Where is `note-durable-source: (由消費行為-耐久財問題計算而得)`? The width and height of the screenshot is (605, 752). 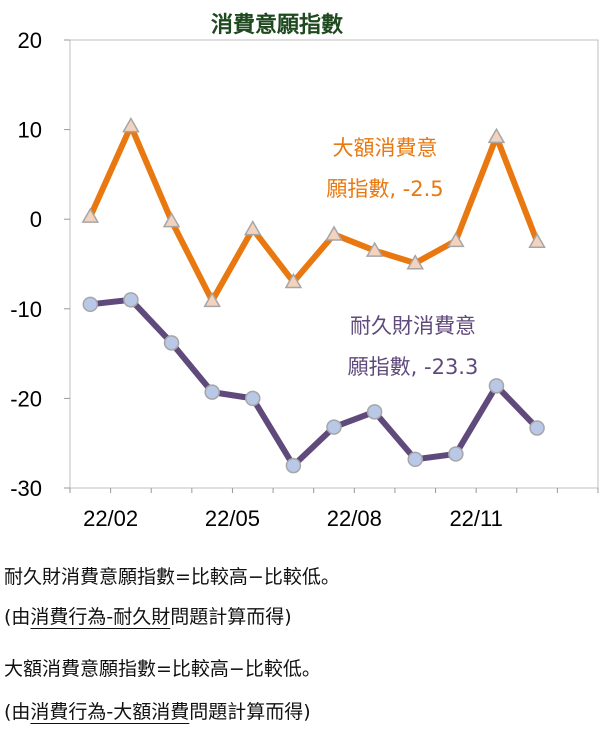
note-durable-source: (由消費行為-耐久財問題計算而得) is located at coordinates (148, 615).